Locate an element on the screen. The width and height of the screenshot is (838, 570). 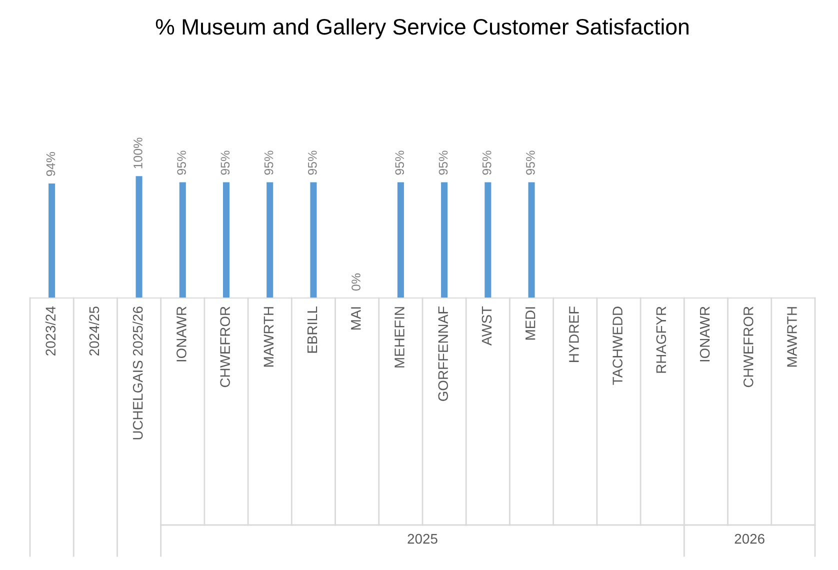
x-tick-label: RHAGFYR is located at coordinates (661, 339).